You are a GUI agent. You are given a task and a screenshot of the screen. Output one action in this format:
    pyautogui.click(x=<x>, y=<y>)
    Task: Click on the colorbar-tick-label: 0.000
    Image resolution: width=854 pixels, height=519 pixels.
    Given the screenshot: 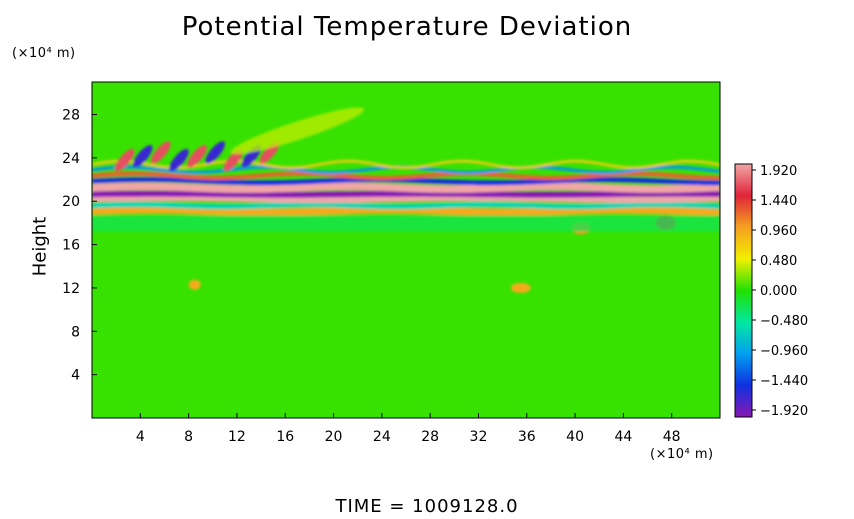 What is the action you would take?
    pyautogui.click(x=778, y=291)
    